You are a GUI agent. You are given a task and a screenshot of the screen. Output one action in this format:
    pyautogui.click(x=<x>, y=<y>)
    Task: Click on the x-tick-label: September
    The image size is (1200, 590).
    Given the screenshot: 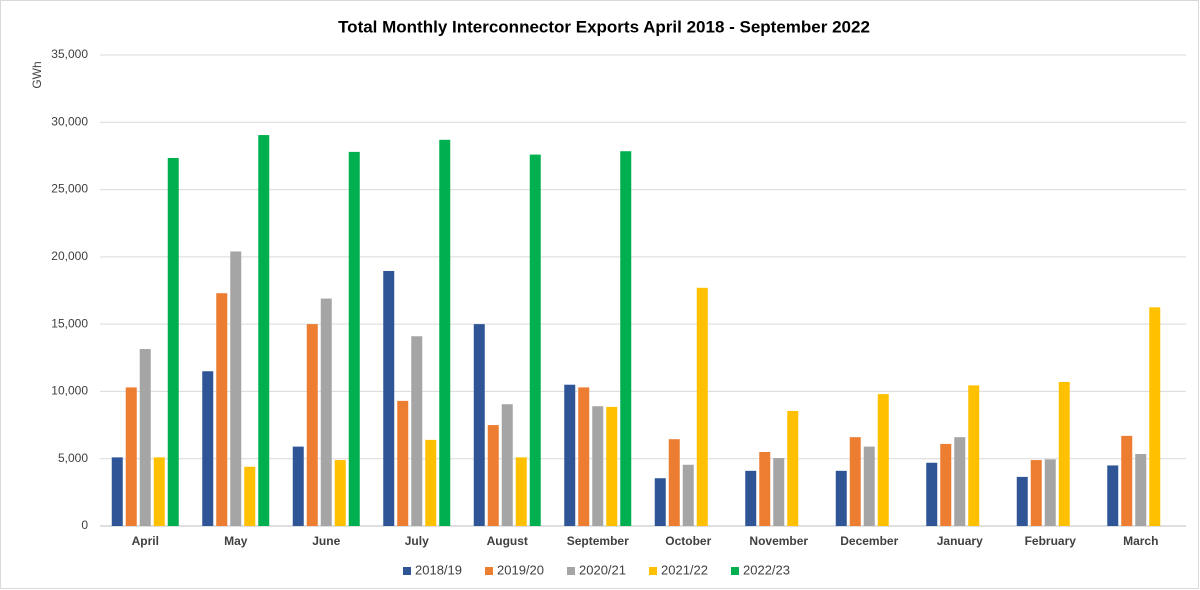 What is the action you would take?
    pyautogui.click(x=598, y=541)
    